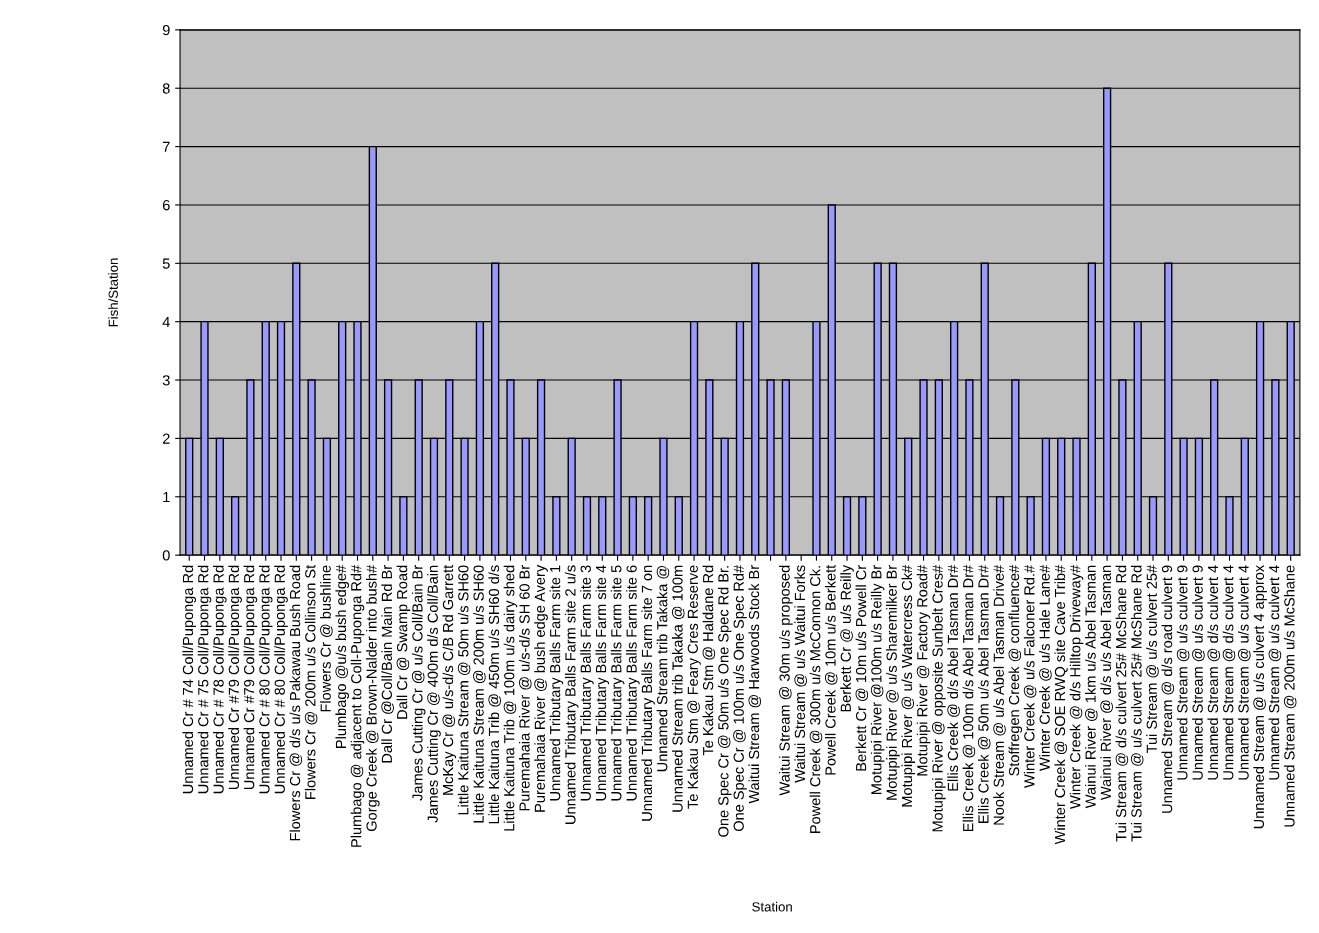  Describe the element at coordinates (166, 146) in the screenshot. I see `y-tick-label: 7` at that location.